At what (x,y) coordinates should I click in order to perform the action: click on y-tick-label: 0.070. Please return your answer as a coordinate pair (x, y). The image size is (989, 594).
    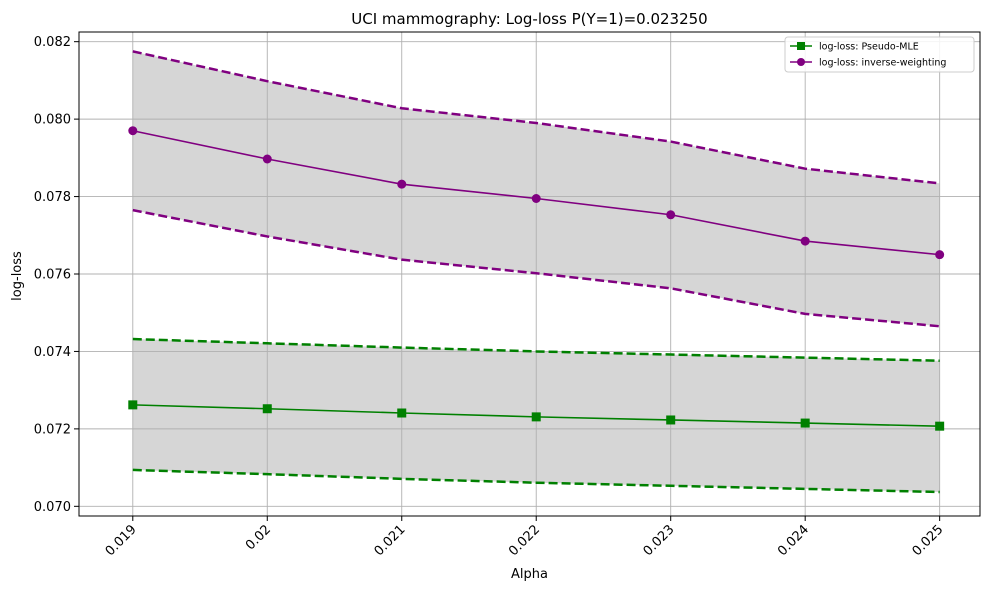
    Looking at the image, I should click on (52, 507).